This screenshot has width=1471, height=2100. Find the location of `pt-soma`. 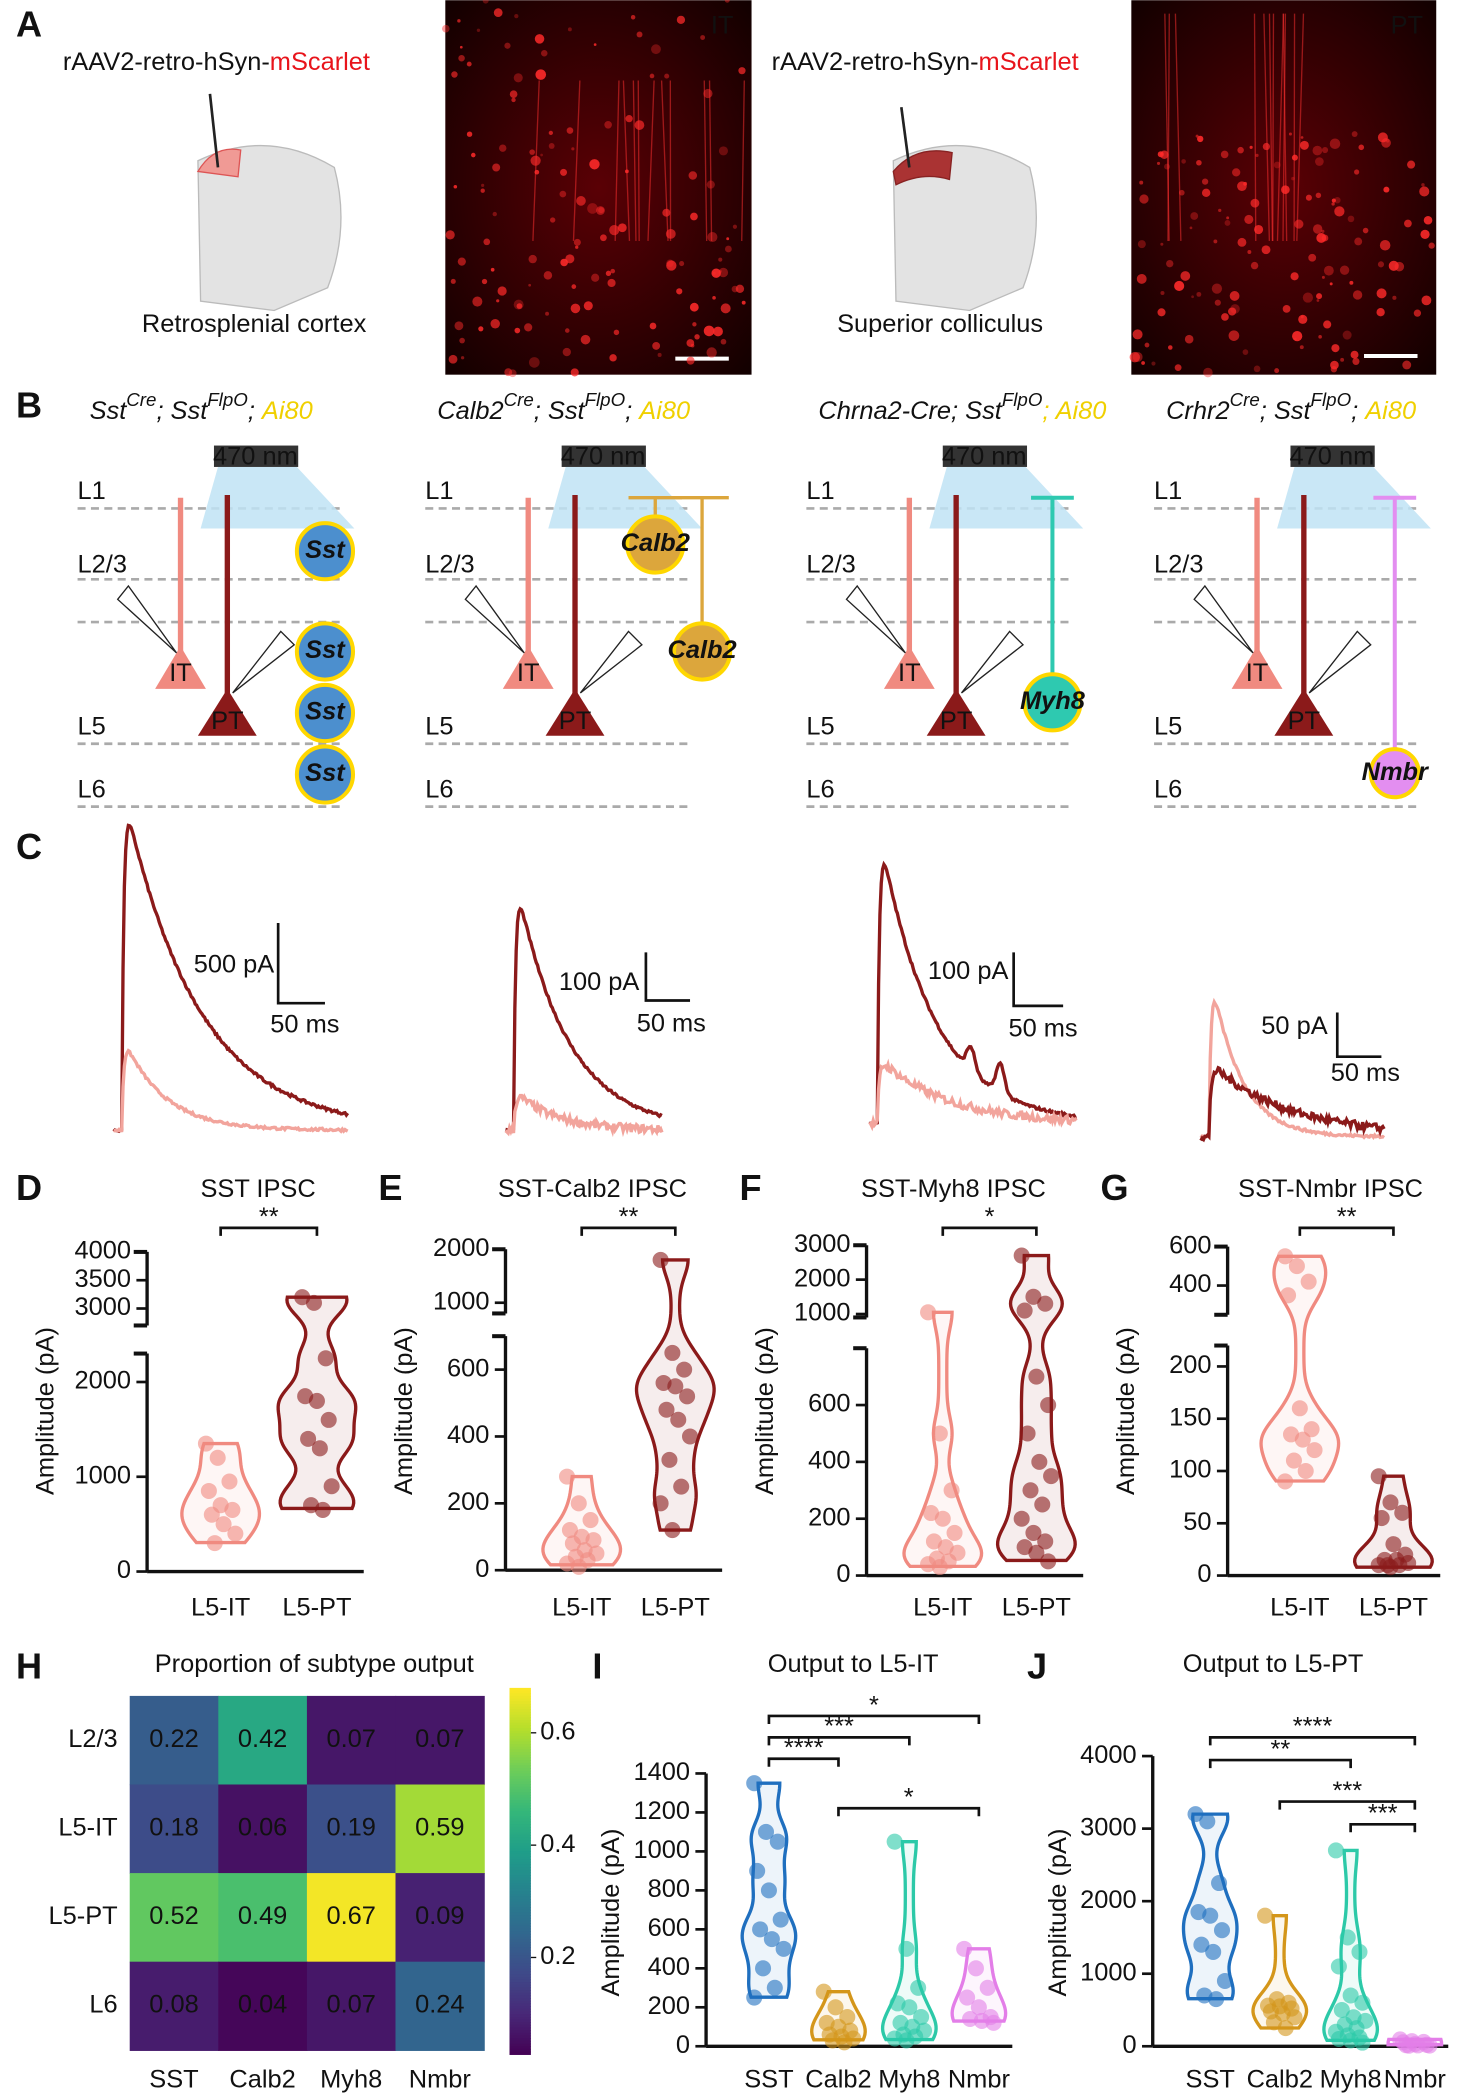

pt-soma is located at coordinates (1304, 712).